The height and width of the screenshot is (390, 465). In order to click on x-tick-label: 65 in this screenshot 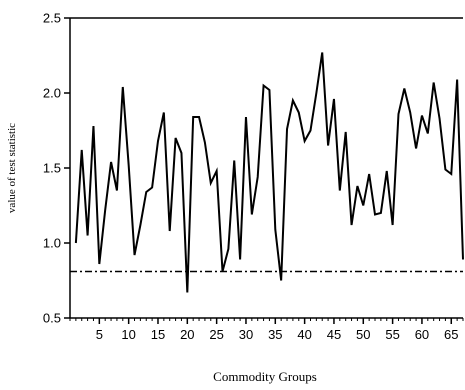, I will do `click(451, 334)`.